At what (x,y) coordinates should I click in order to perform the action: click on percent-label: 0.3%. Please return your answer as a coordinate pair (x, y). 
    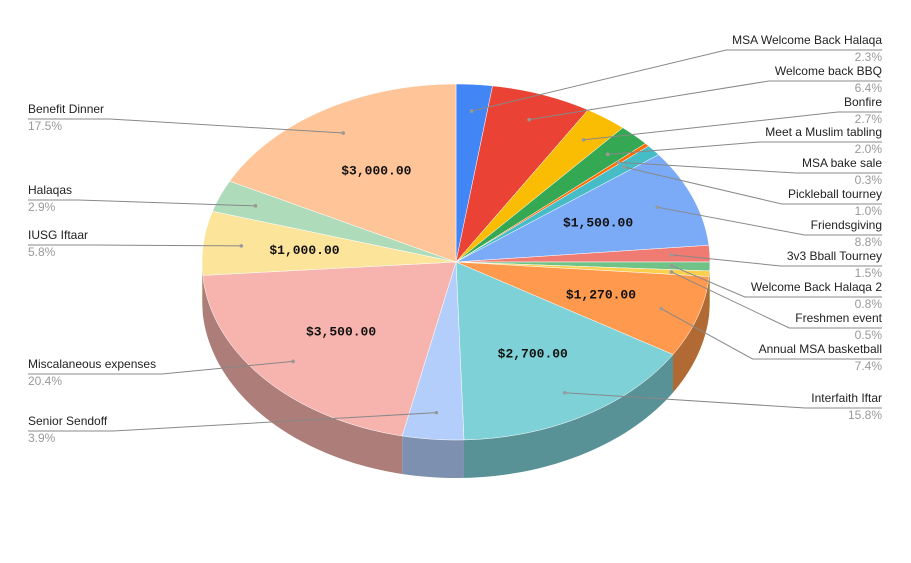
    Looking at the image, I should click on (869, 180).